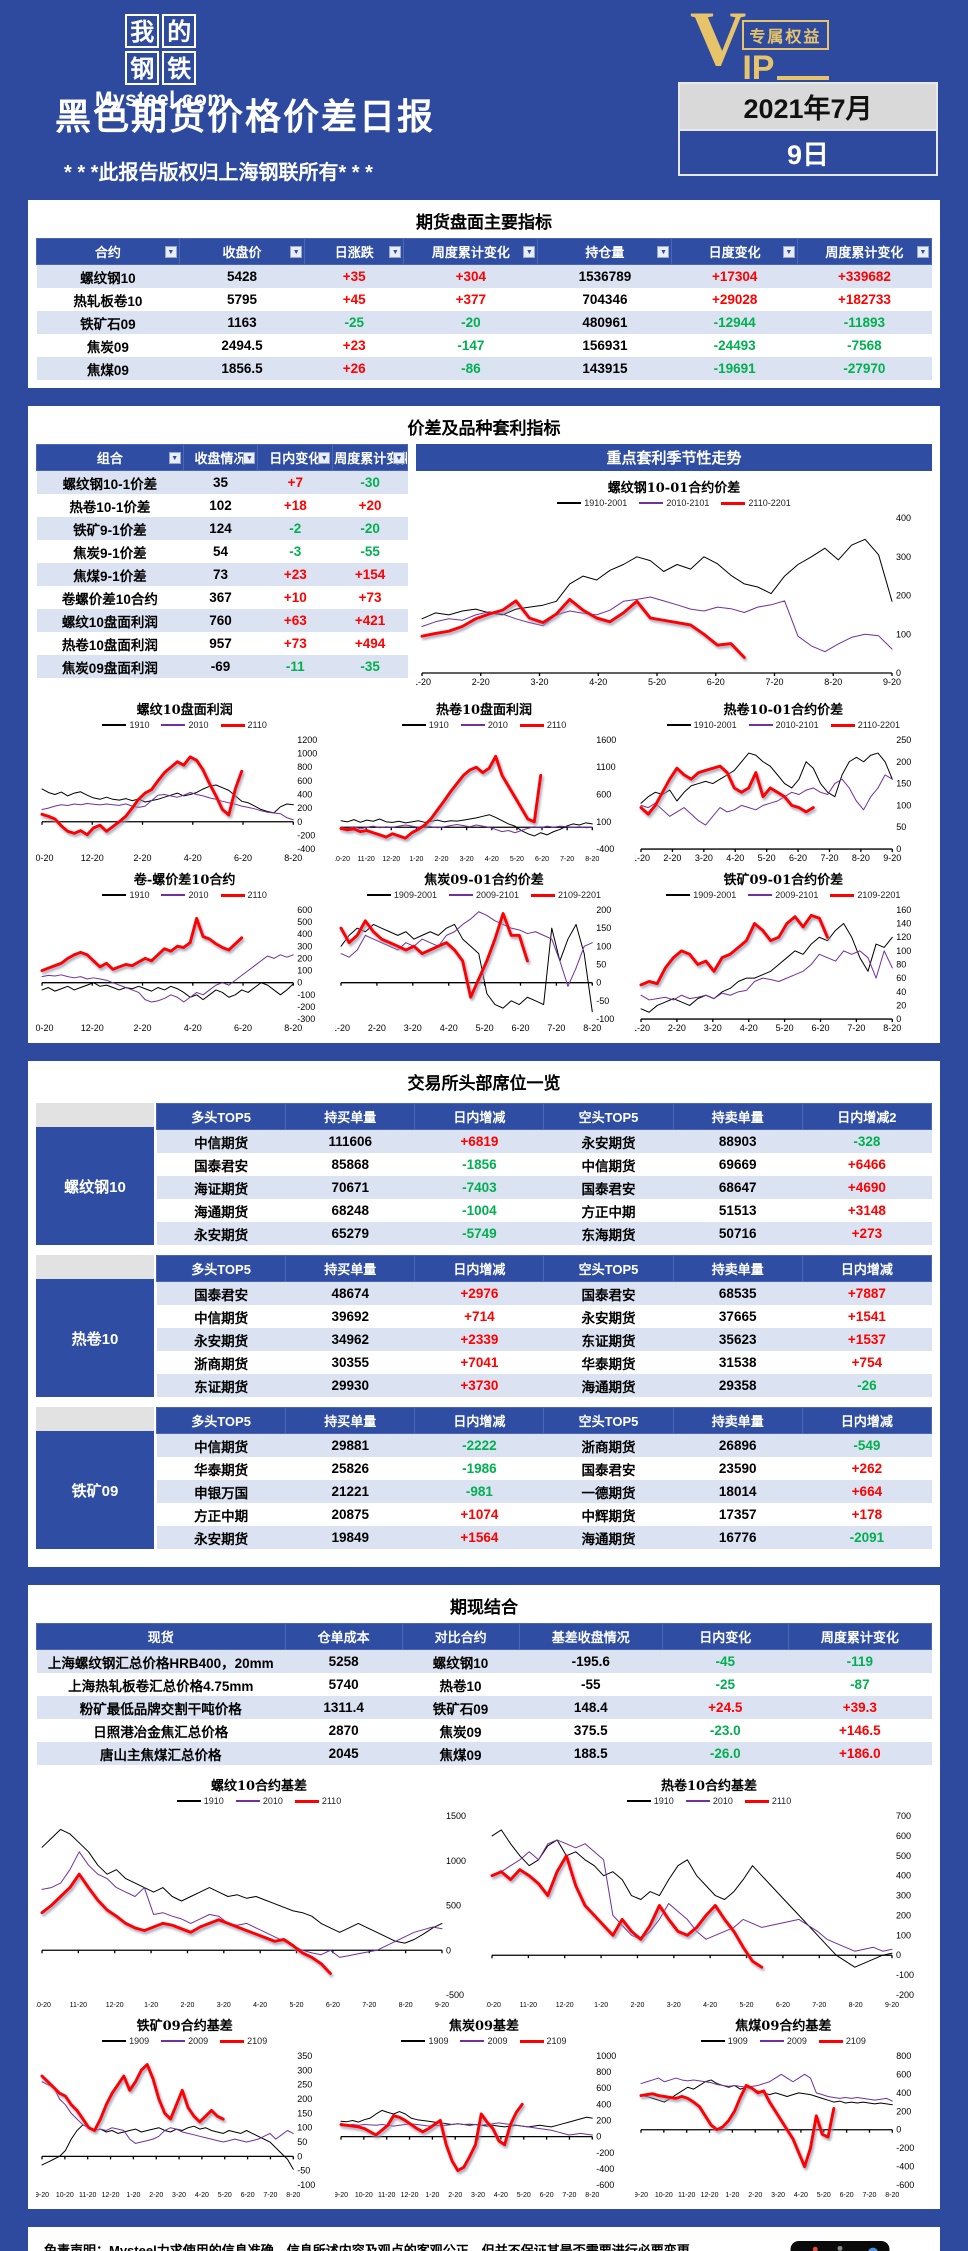  Describe the element at coordinates (608, 1189) in the screenshot. I see `table-cell: 国泰君安` at that location.